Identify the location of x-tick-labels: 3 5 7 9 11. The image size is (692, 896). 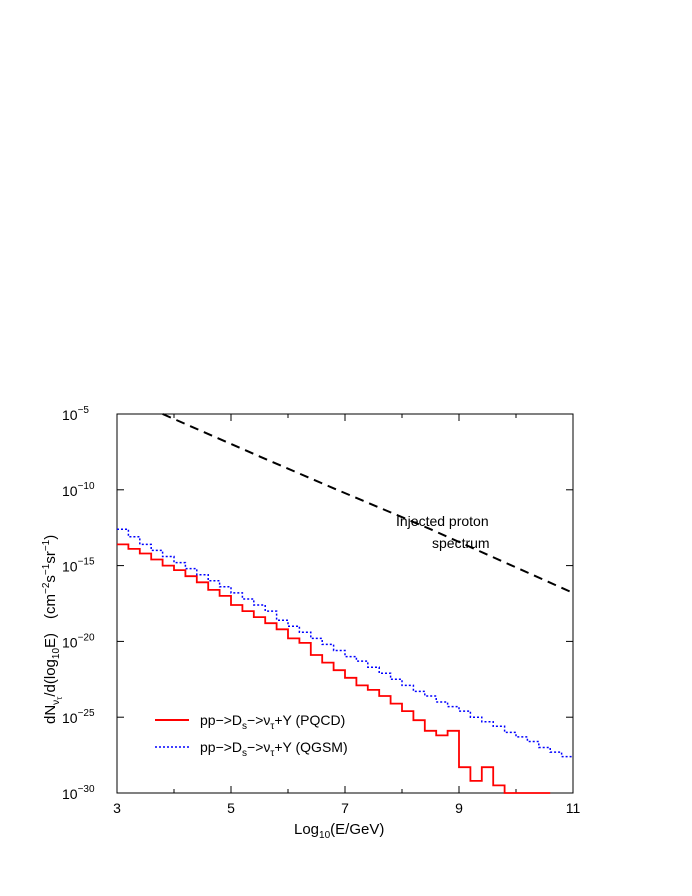
(346, 808).